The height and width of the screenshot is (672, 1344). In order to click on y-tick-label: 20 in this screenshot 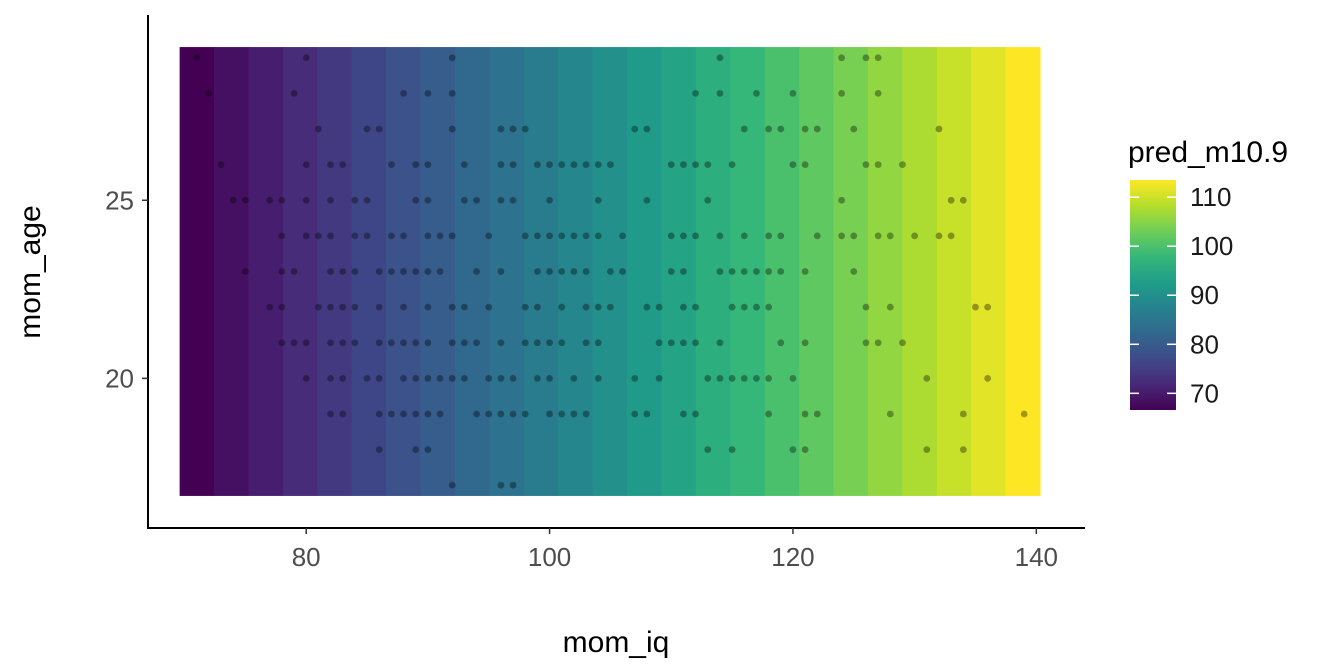, I will do `click(119, 378)`.